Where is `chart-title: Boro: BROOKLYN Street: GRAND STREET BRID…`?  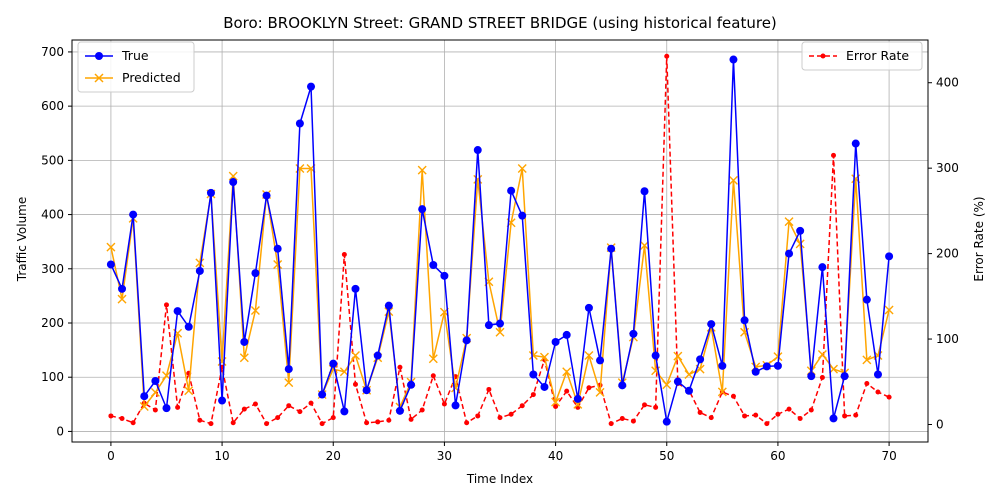 chart-title: Boro: BROOKLYN Street: GRAND STREET BRID… is located at coordinates (500, 23).